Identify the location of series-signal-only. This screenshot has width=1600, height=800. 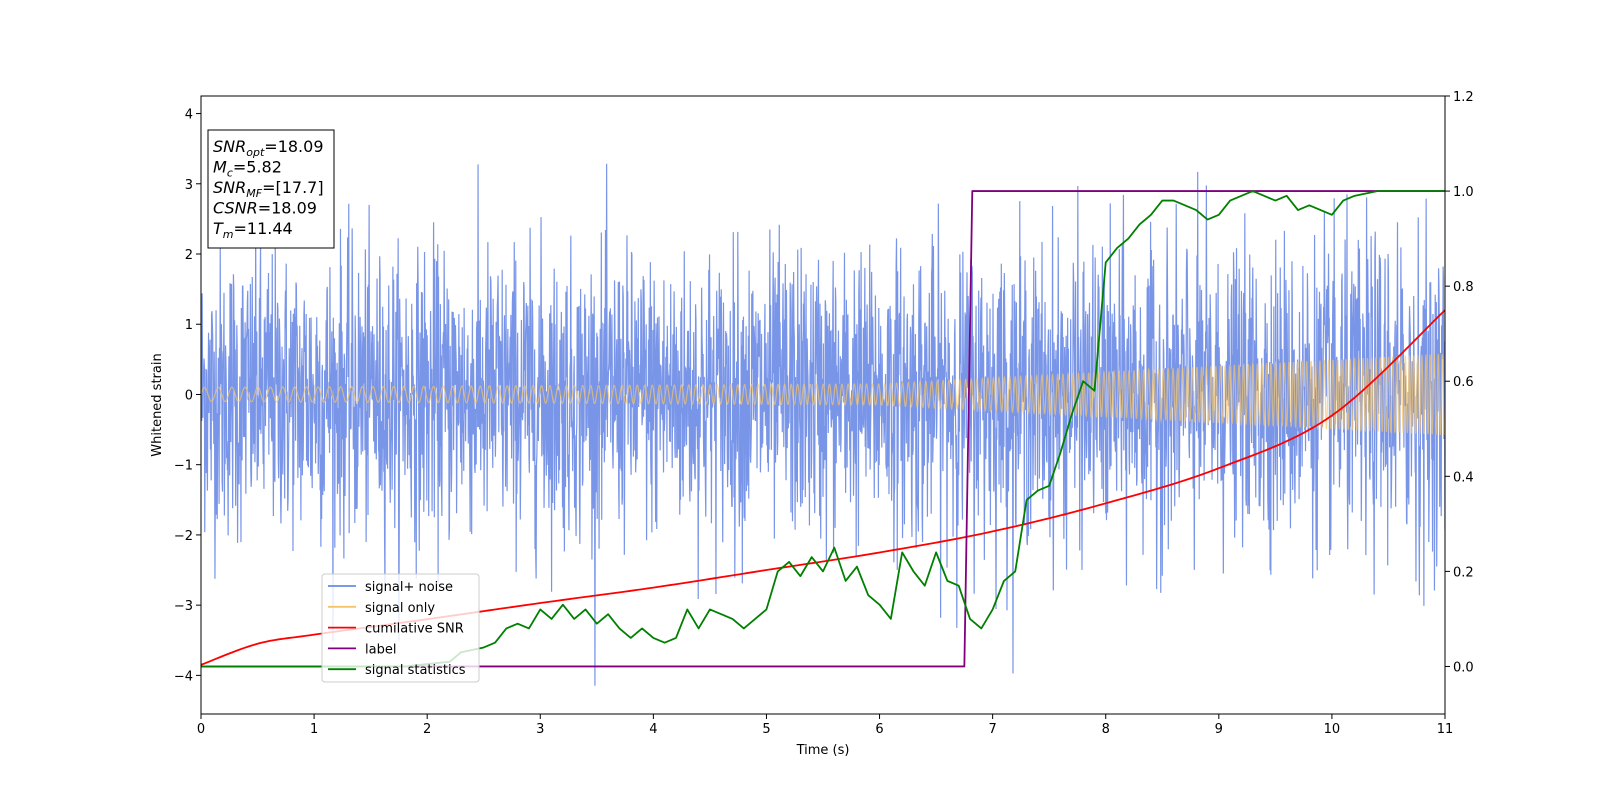
(823, 395).